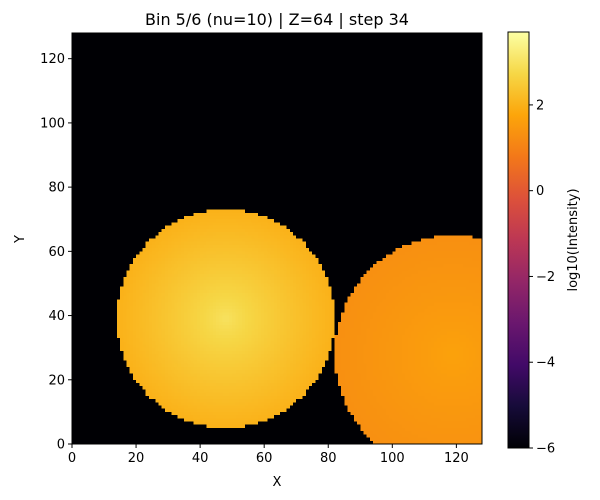  Describe the element at coordinates (136, 458) in the screenshot. I see `x-tick-label: 20` at that location.